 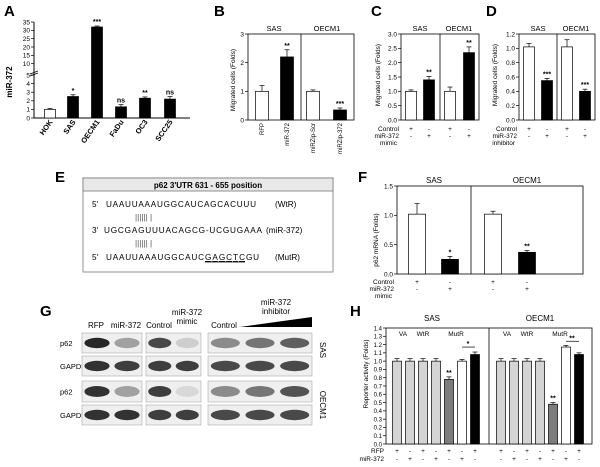 I want to click on y-tick-label-8: 0.8, so click(x=378, y=379).